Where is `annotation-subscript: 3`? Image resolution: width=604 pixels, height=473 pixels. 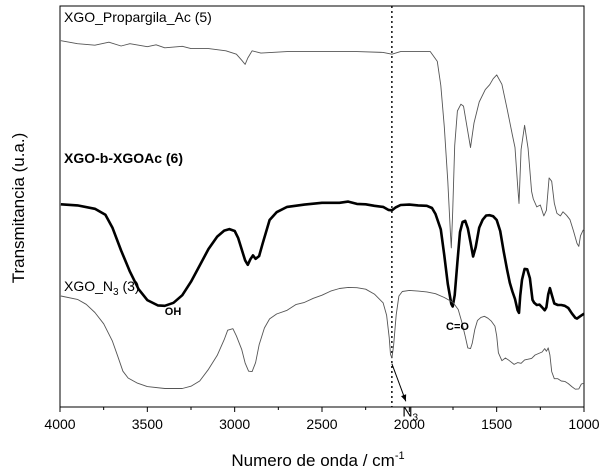 annotation-subscript: 3 is located at coordinates (415, 417).